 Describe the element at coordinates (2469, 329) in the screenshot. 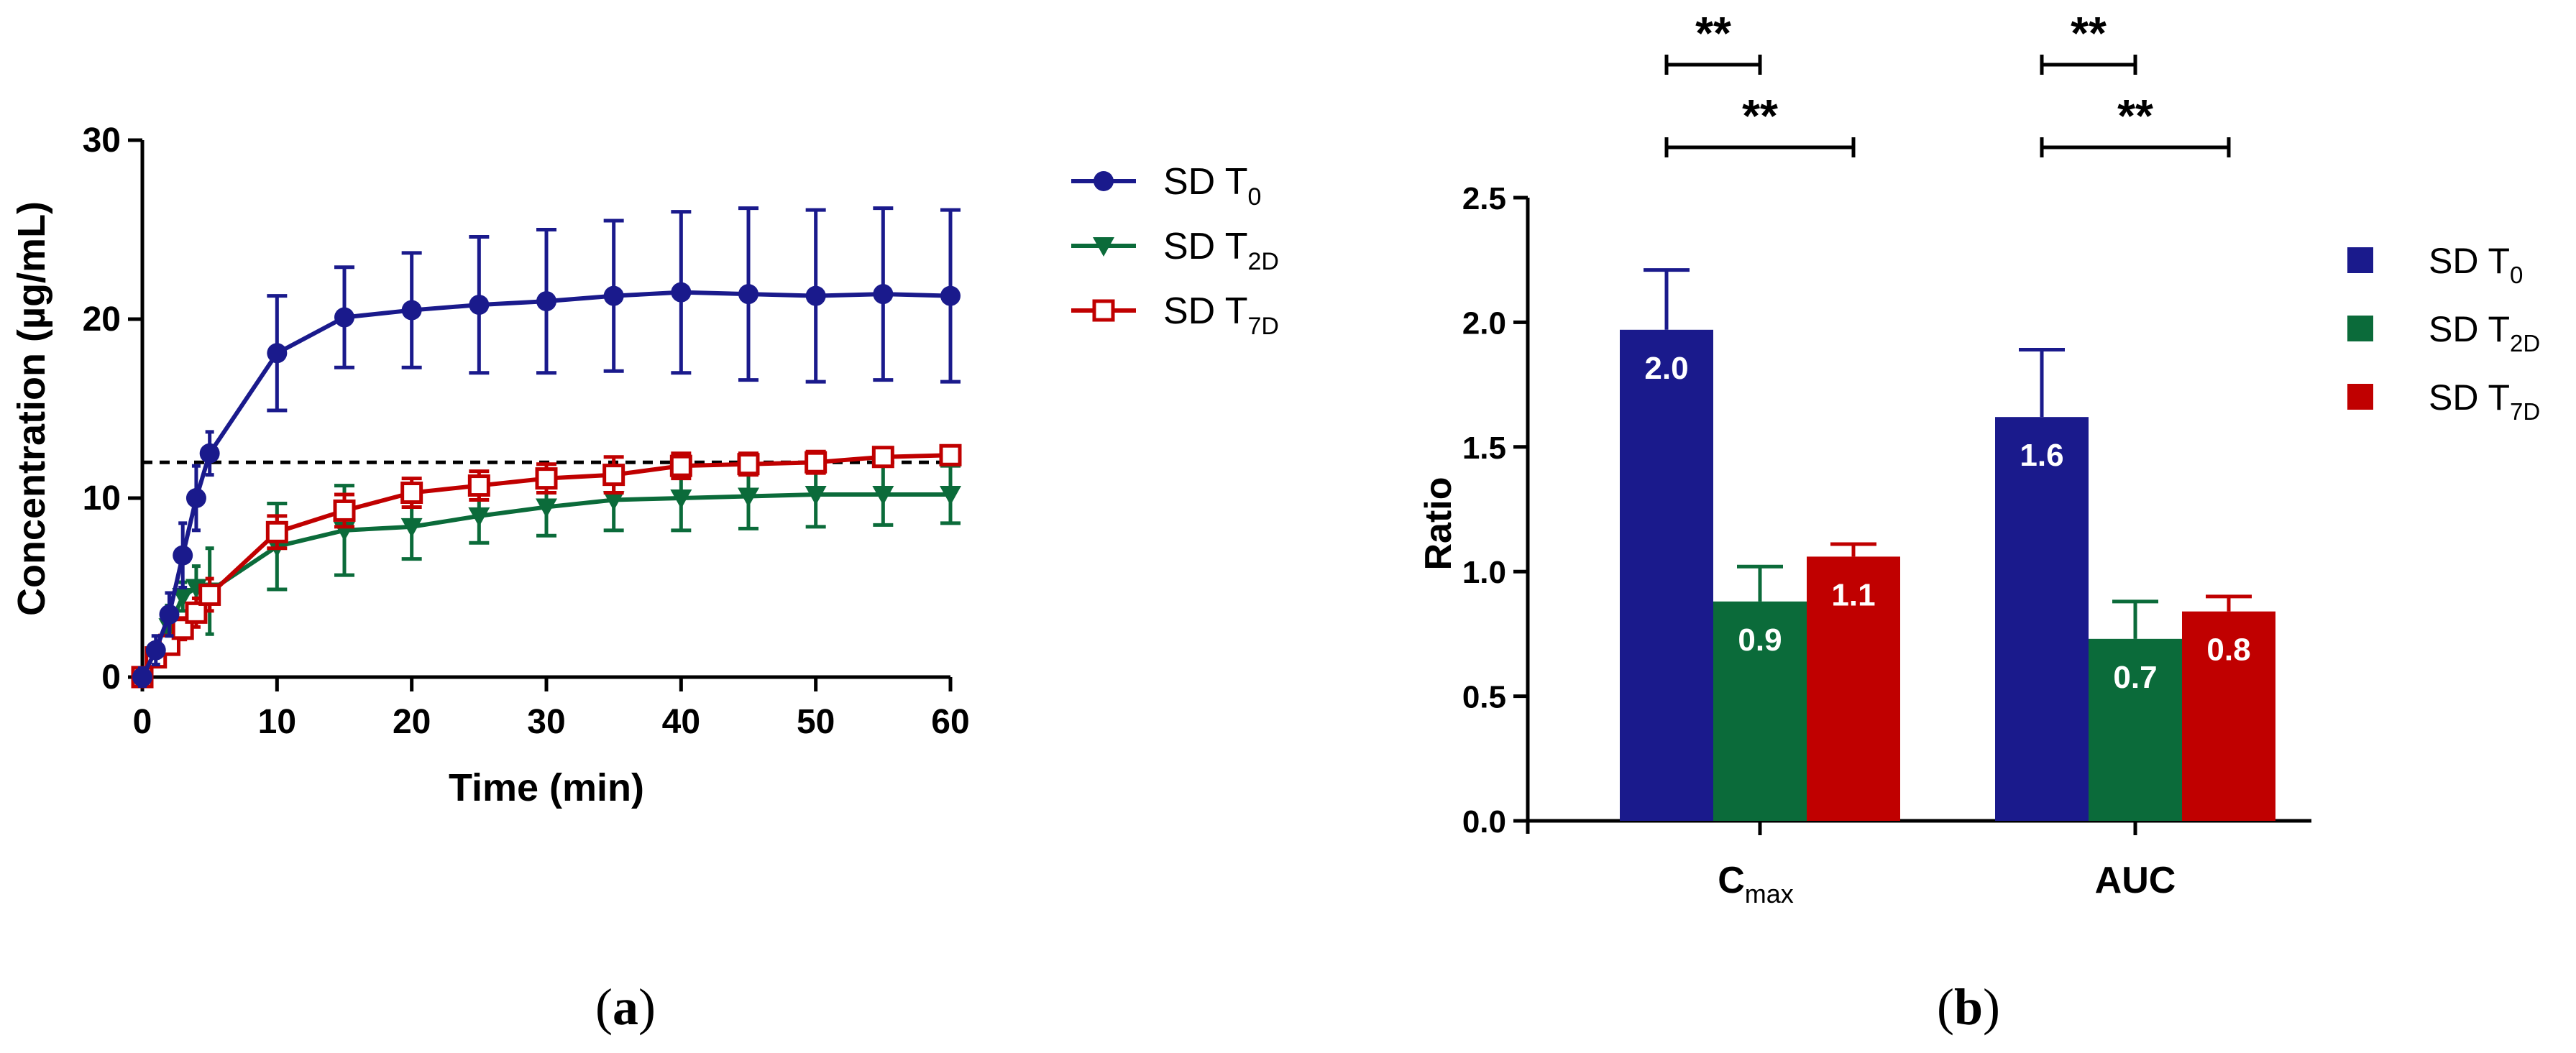

I see `b-legend-label-2d-base: SD T` at that location.